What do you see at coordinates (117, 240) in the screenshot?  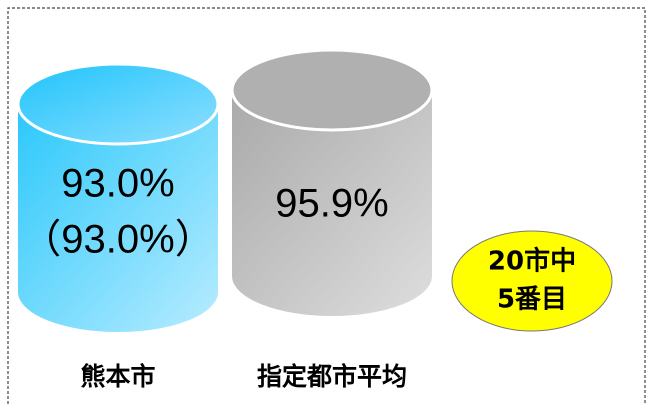 I see `sub-value: （93.0%）` at bounding box center [117, 240].